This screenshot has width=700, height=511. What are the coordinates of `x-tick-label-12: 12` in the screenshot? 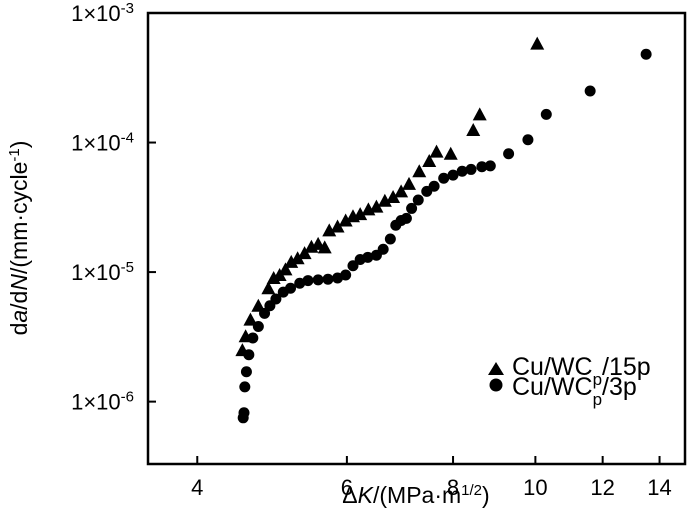 It's located at (602, 487).